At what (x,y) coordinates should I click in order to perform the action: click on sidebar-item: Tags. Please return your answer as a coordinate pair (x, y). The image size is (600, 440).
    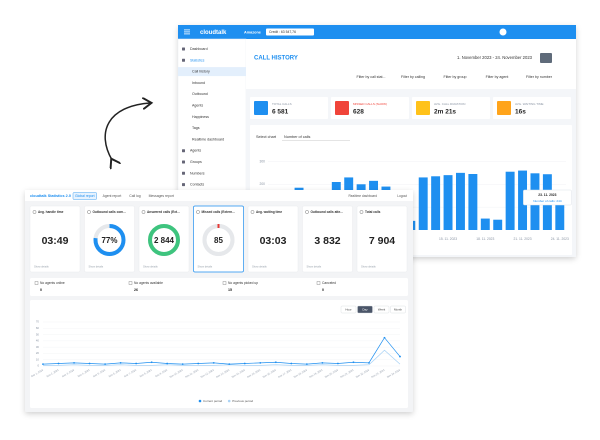
    Looking at the image, I should click on (196, 128).